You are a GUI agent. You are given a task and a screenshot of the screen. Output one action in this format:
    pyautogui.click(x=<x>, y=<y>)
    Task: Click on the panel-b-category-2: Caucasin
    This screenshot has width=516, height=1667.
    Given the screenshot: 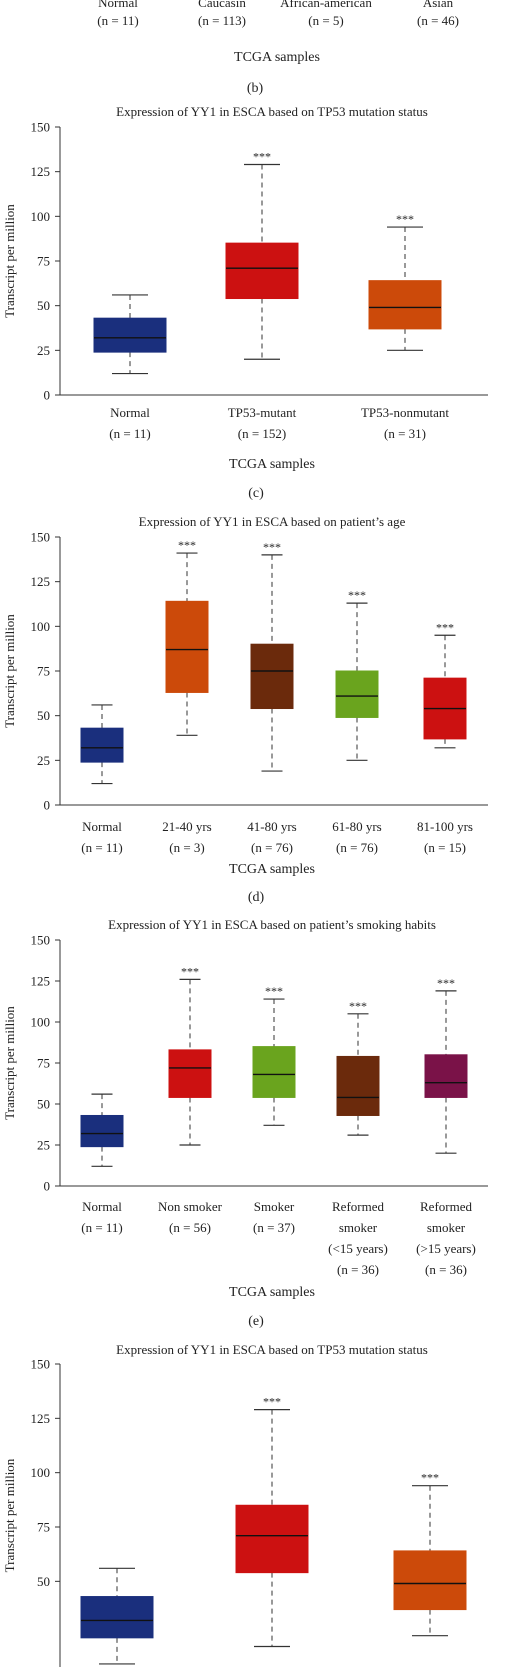 What is the action you would take?
    pyautogui.click(x=222, y=5)
    